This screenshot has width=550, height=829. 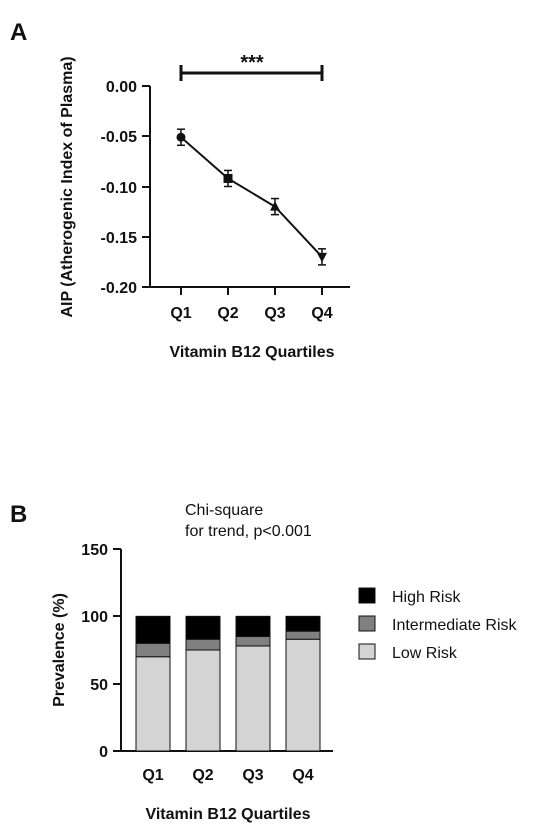 I want to click on bar-q1-high-risk, so click(x=153, y=629).